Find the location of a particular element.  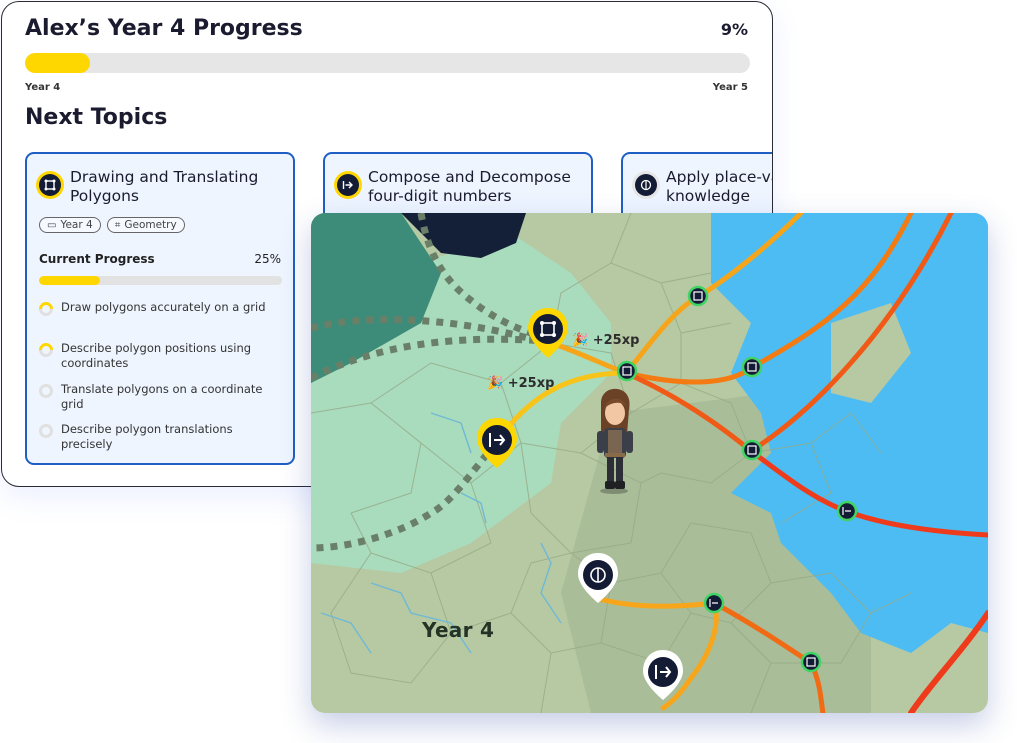

map-pin-place-value is located at coordinates (598, 578).